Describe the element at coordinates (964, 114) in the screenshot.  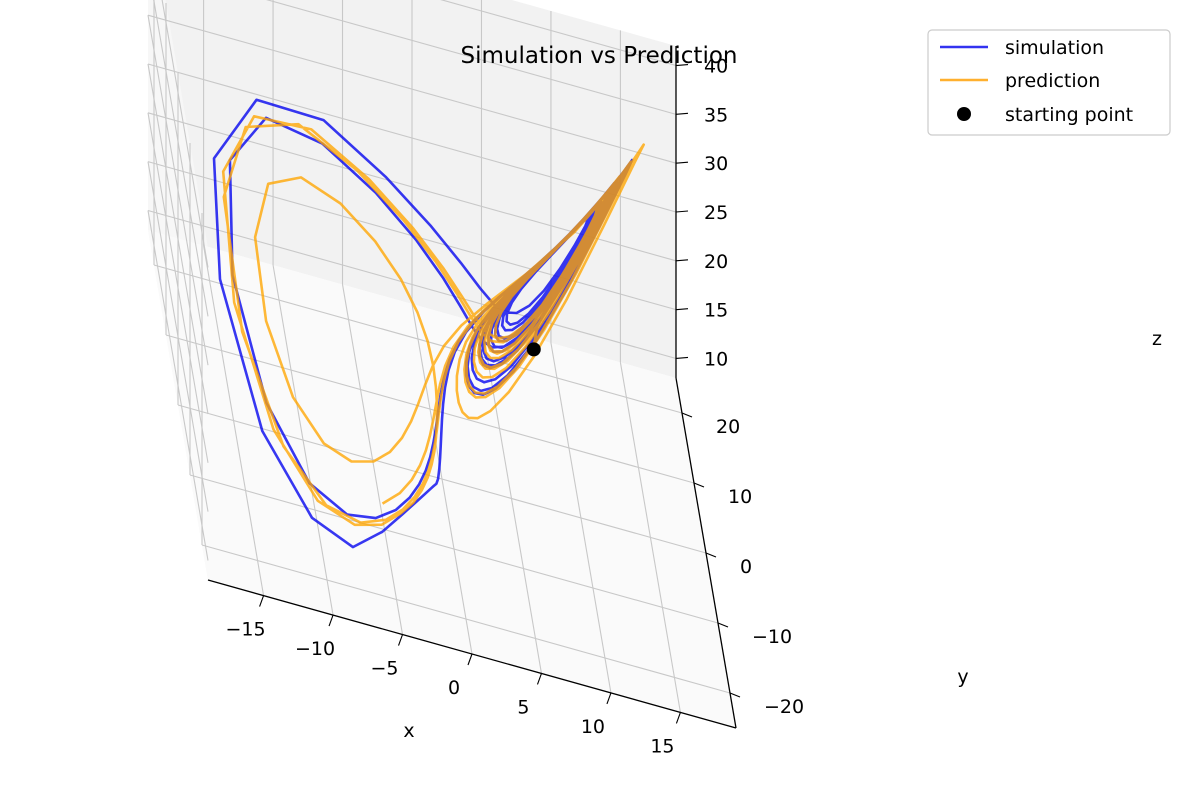
I see `legend-swatch-starting-point` at that location.